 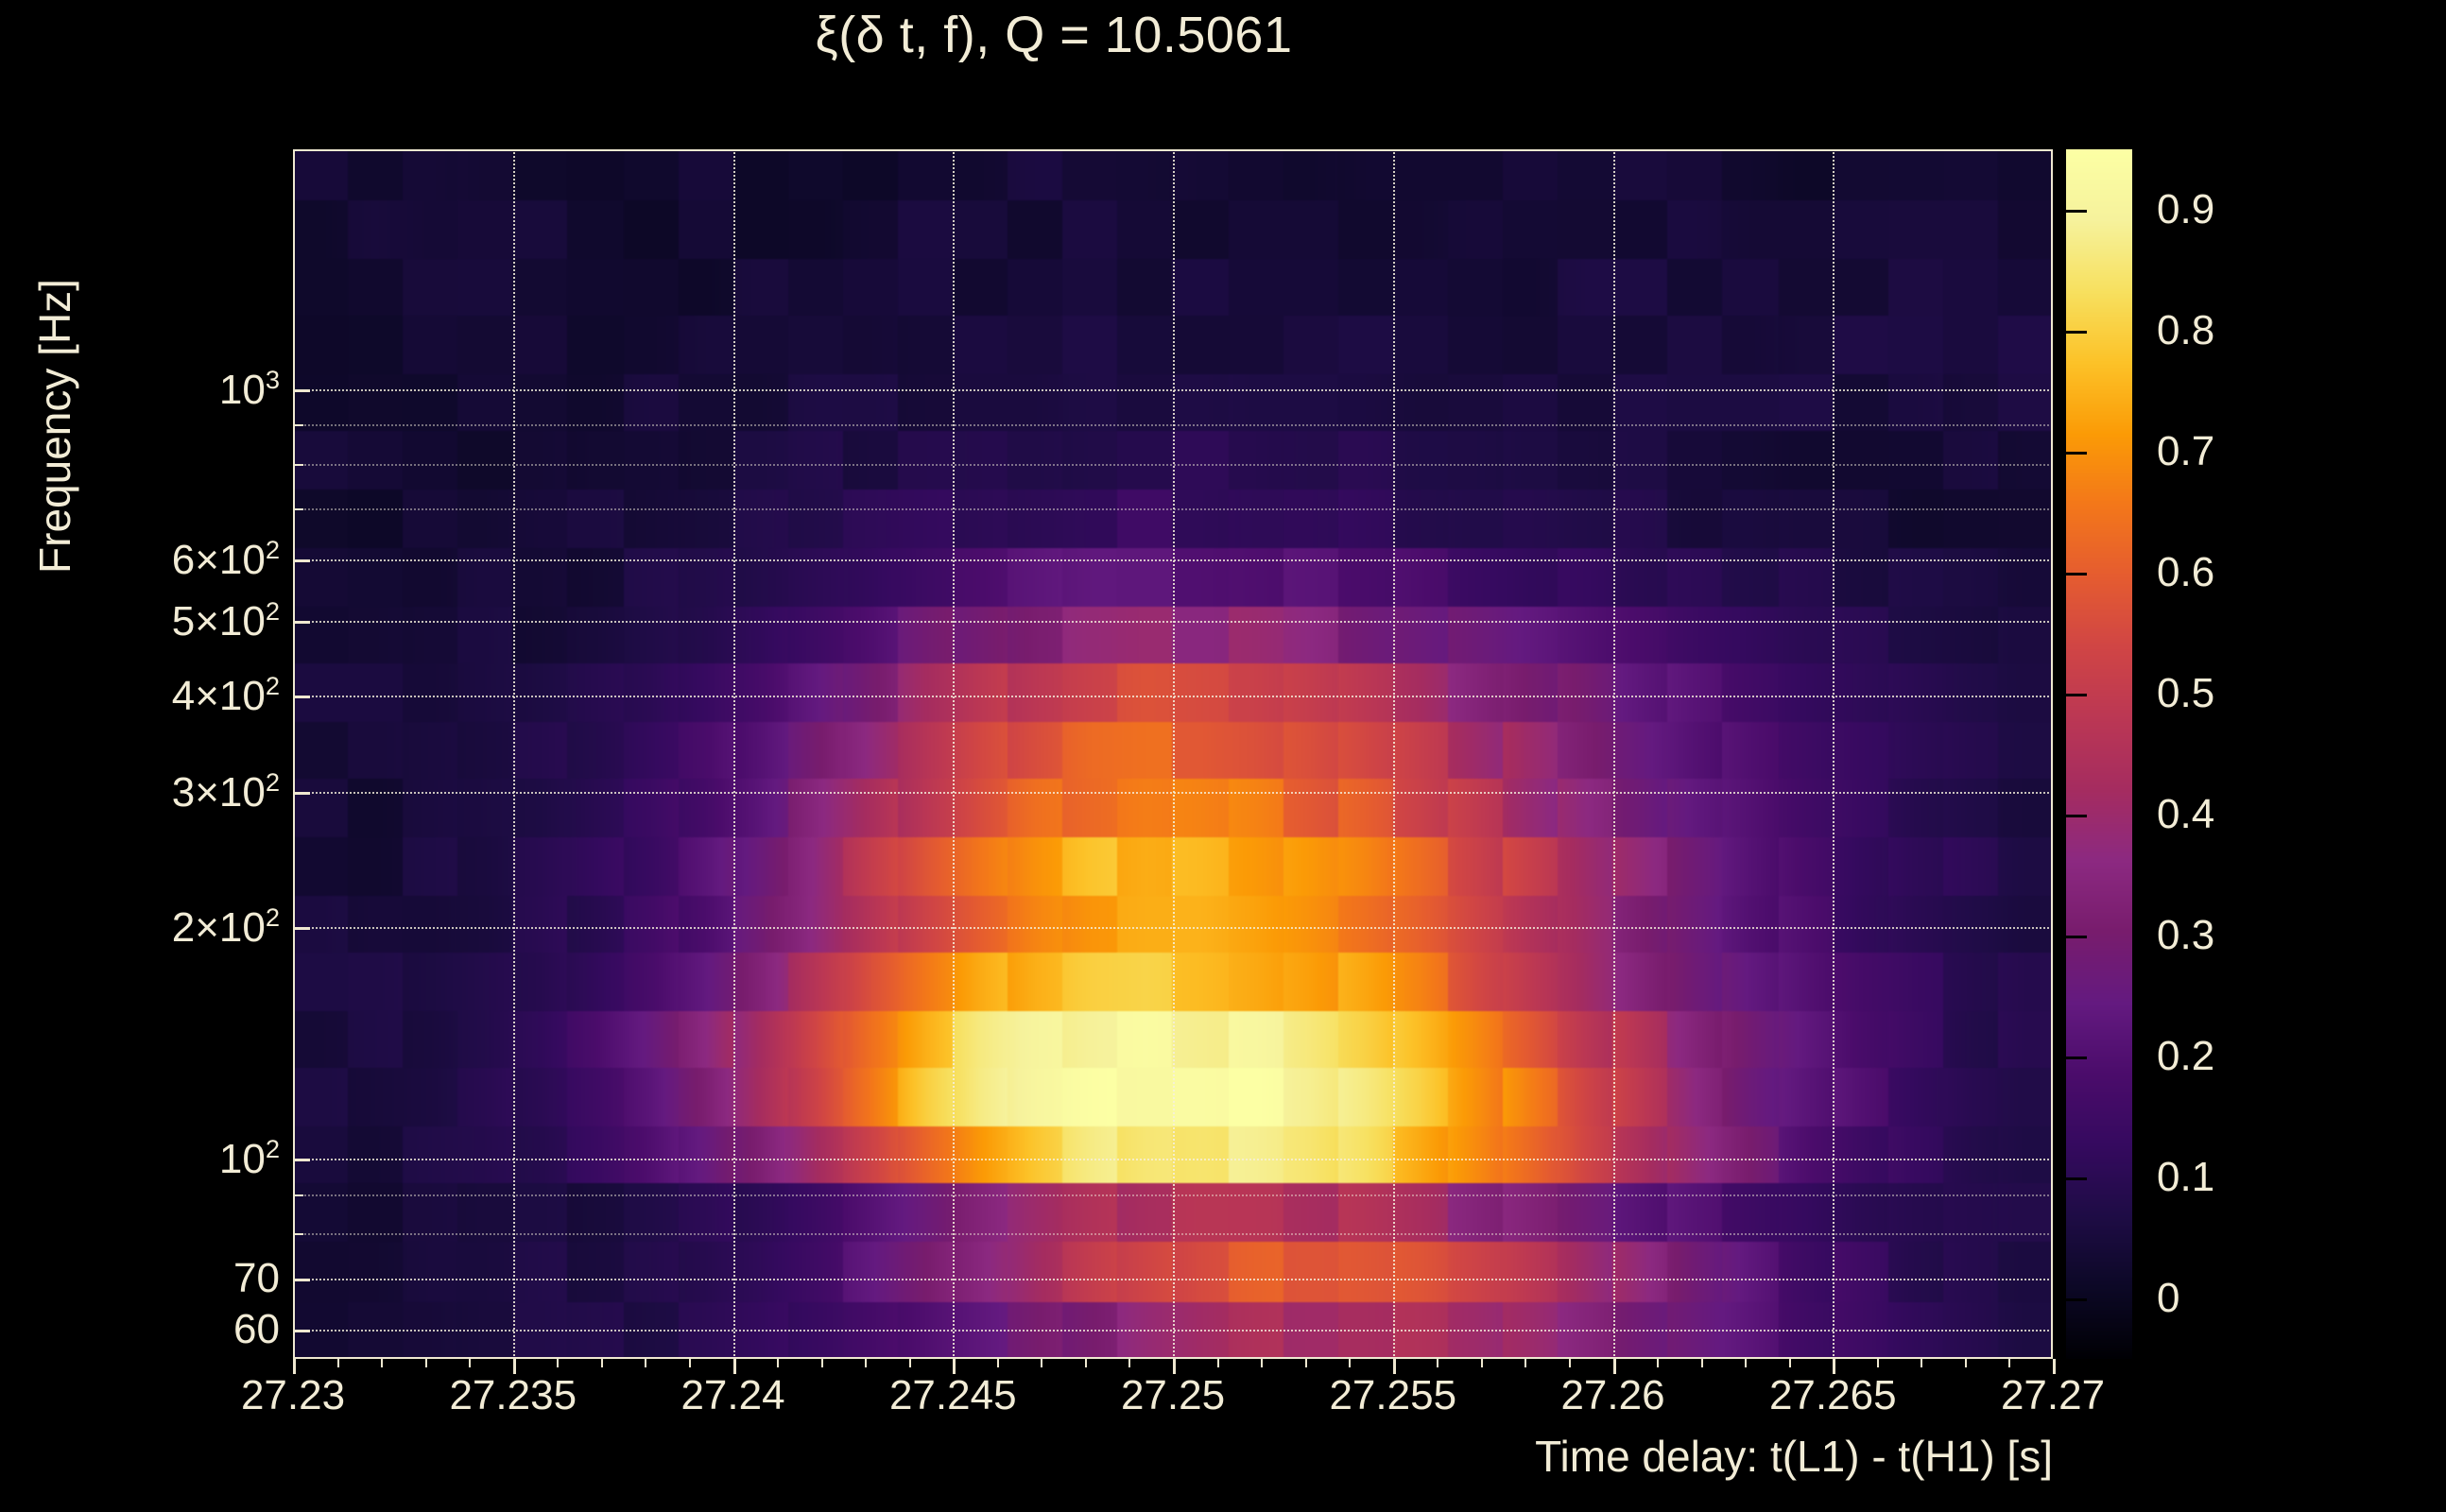 I want to click on x-tick-label: 27.26, so click(x=1612, y=1395).